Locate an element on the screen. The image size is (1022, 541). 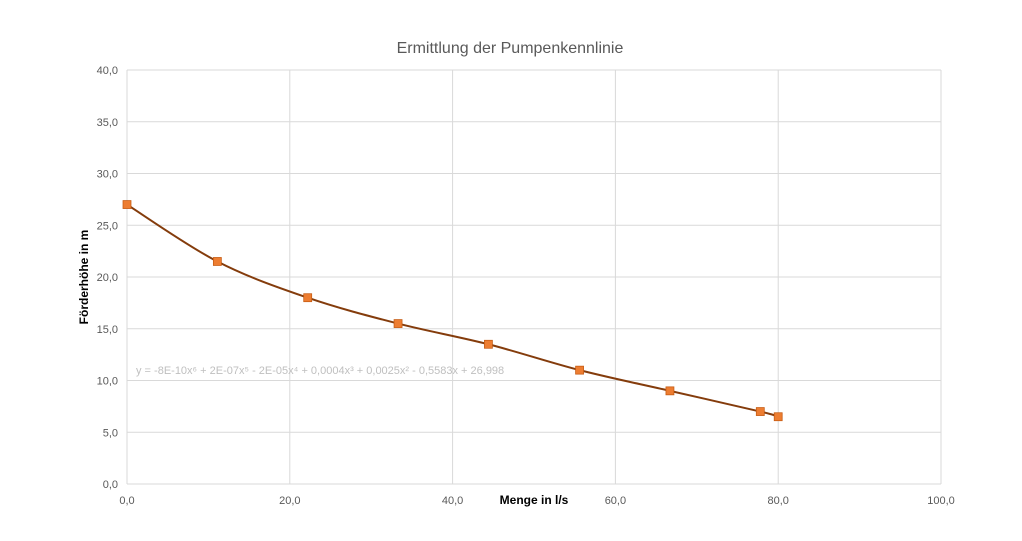
chart-title: Ermittlung der Pumpenkennlinie is located at coordinates (510, 48).